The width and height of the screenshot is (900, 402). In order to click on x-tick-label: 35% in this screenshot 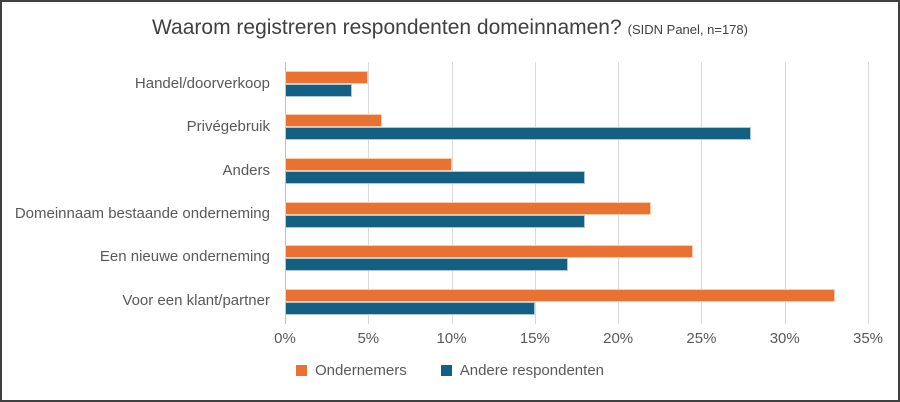, I will do `click(868, 338)`.